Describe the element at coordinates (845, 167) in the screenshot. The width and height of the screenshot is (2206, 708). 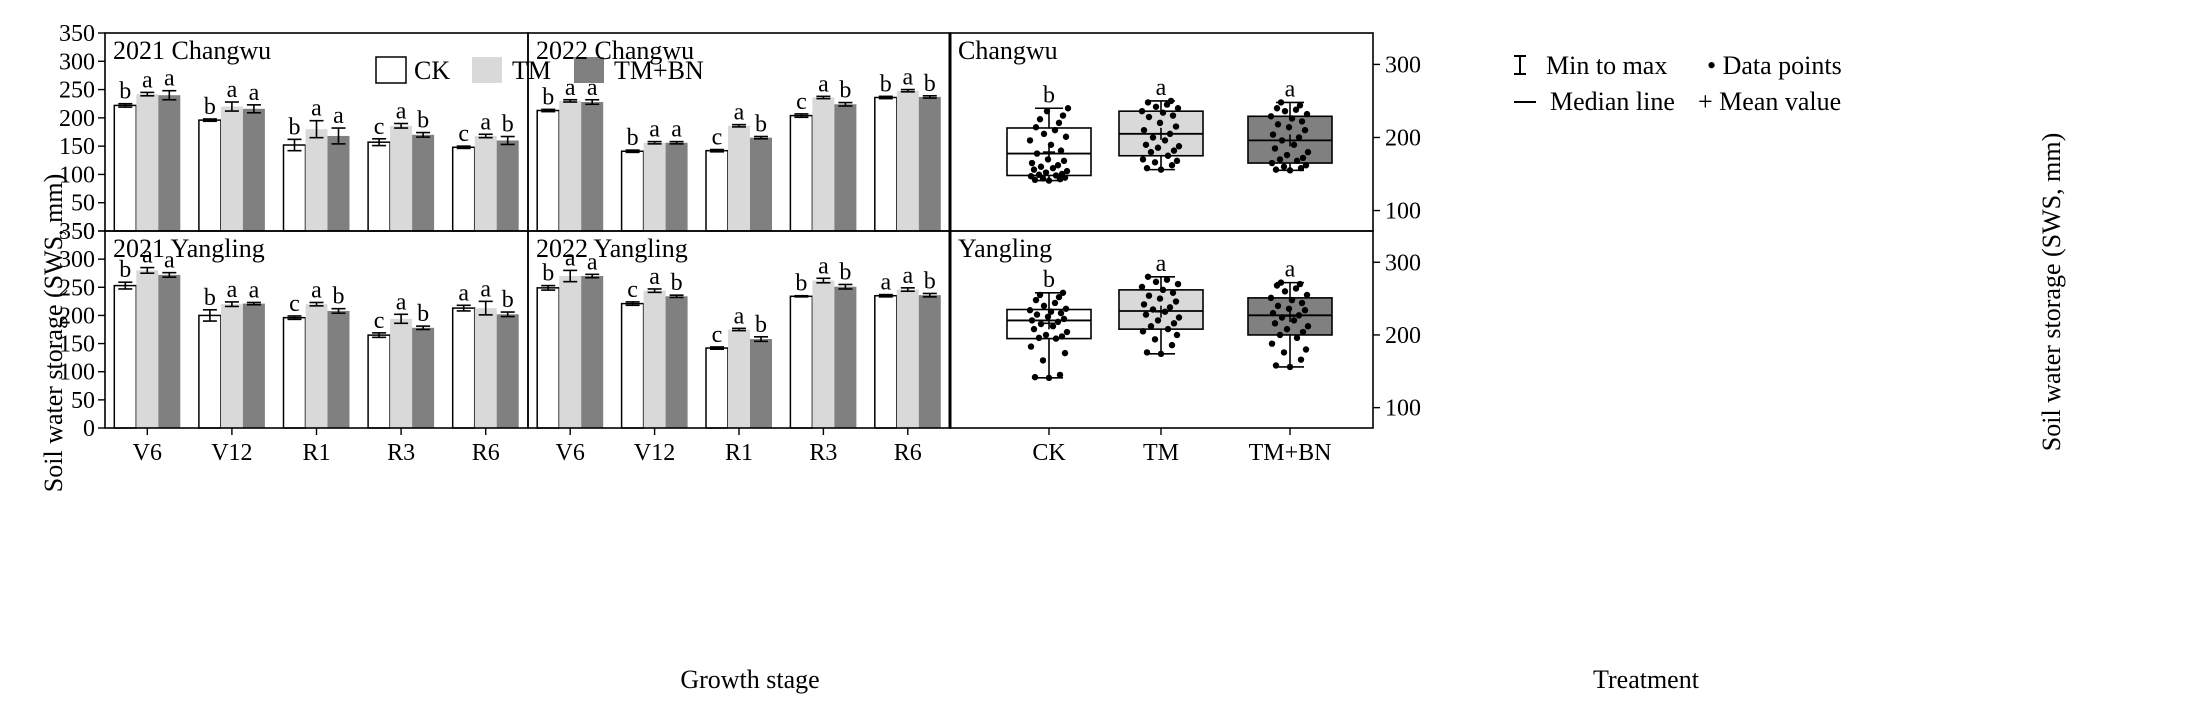
I see `bar-tmbn-r3` at that location.